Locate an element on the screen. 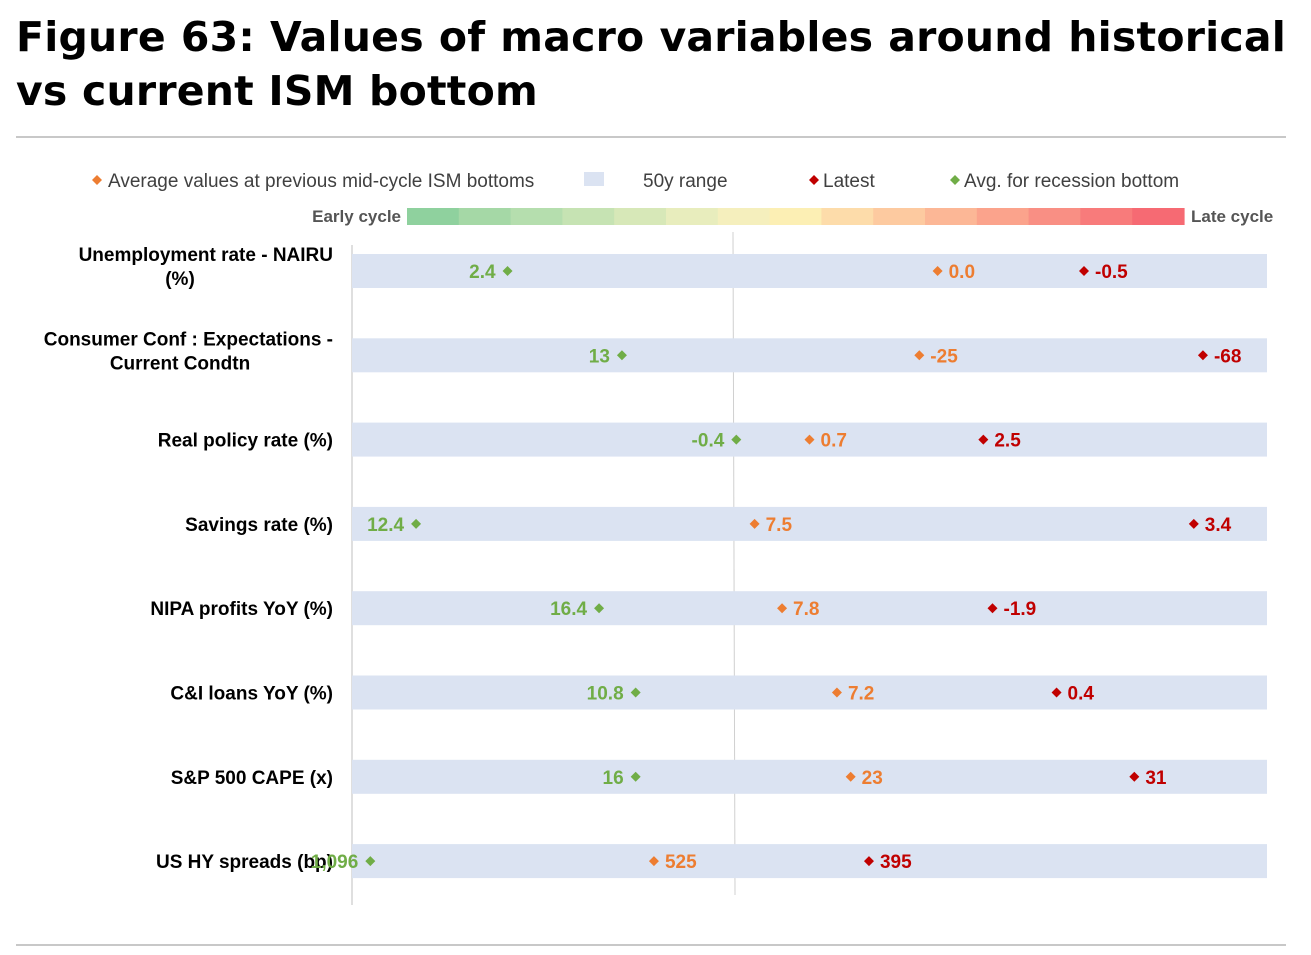 This screenshot has width=1311, height=955. midpoint-reference-line is located at coordinates (734, 563).